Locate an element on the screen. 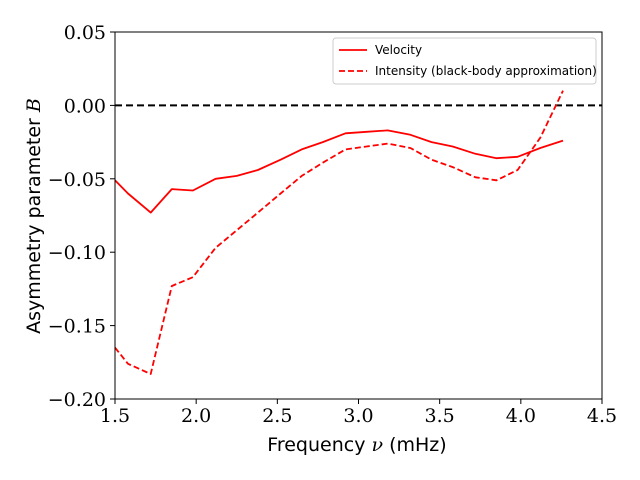  y-axis-label: Asymmetry parameter B is located at coordinates (34, 216).